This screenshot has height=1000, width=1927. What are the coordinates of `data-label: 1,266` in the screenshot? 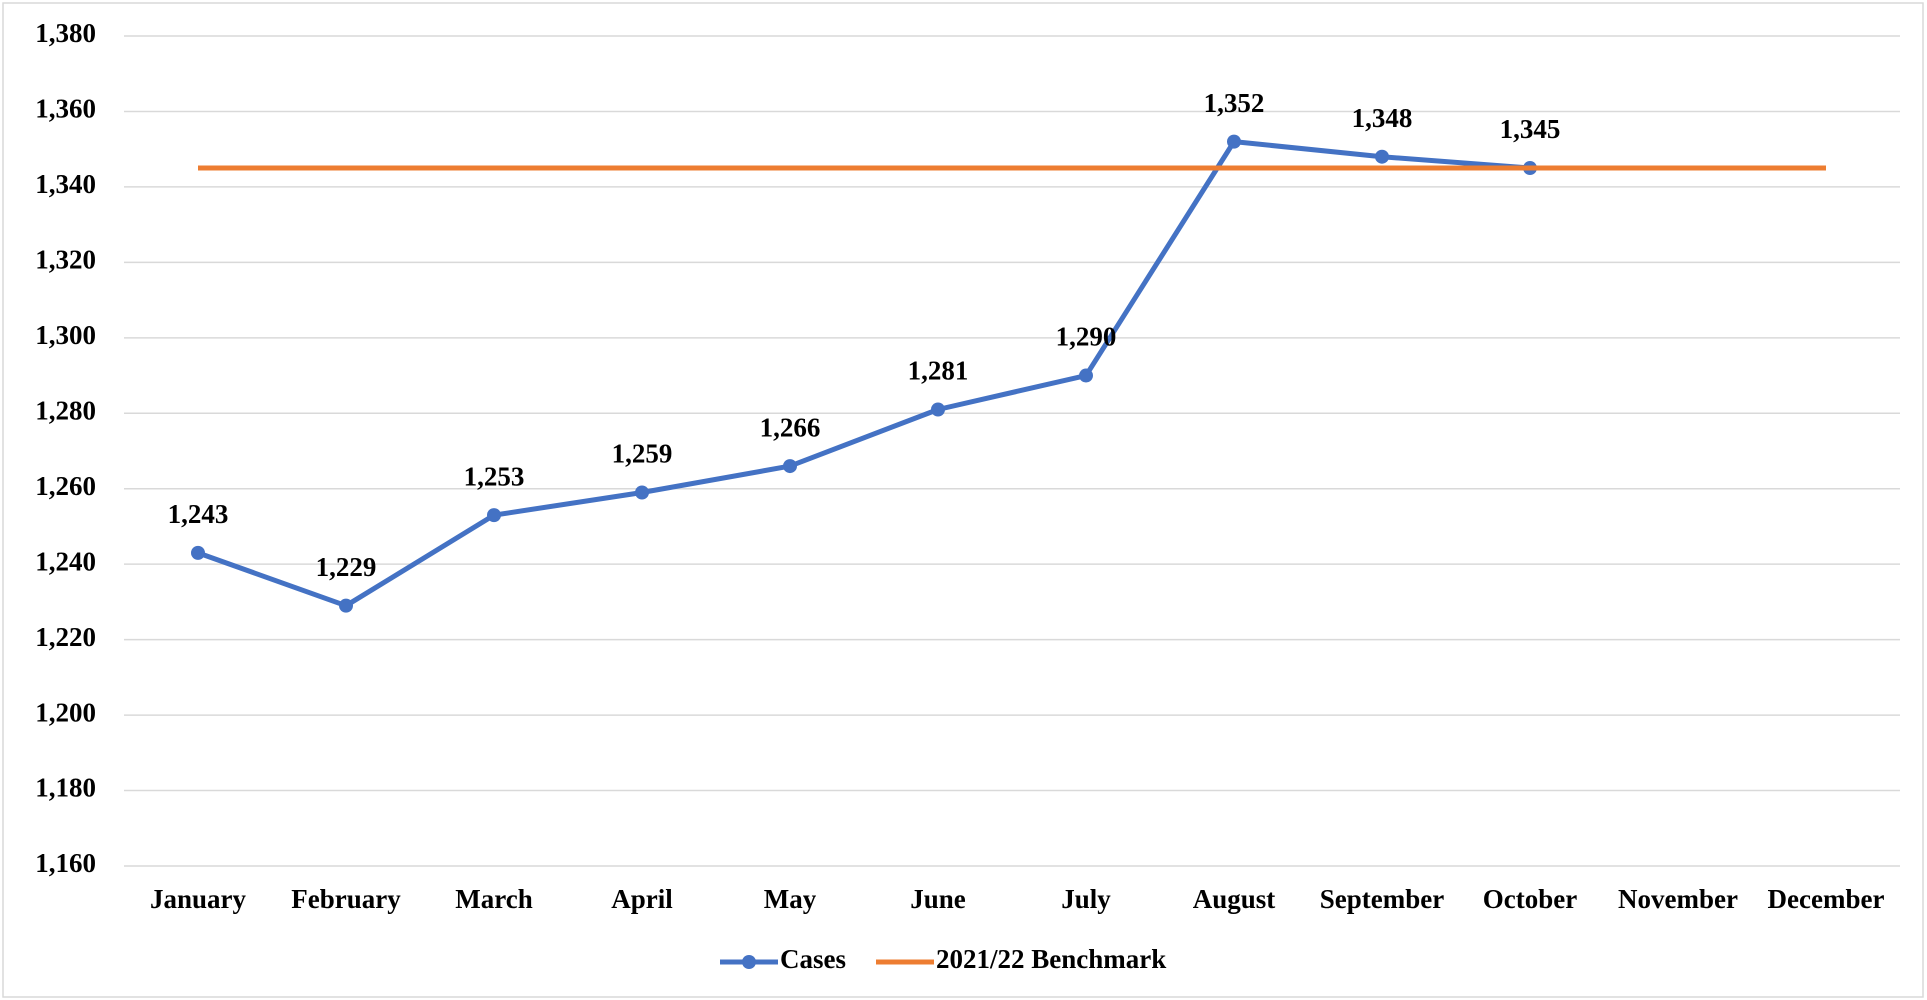 It's located at (790, 427).